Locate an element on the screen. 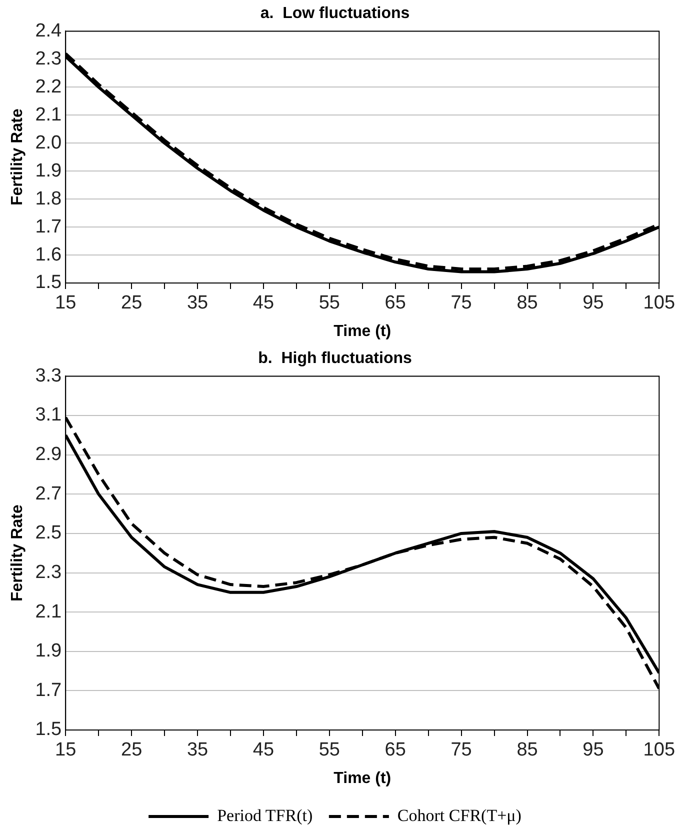 The height and width of the screenshot is (835, 678). y-tick-label: 2.2 is located at coordinates (48, 87).